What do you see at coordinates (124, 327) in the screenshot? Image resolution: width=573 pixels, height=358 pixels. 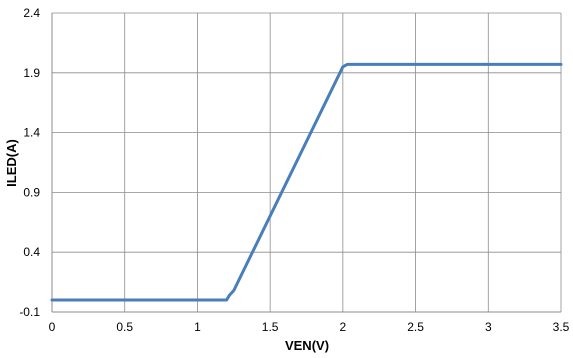 I see `x-tick-label: 0.5` at bounding box center [124, 327].